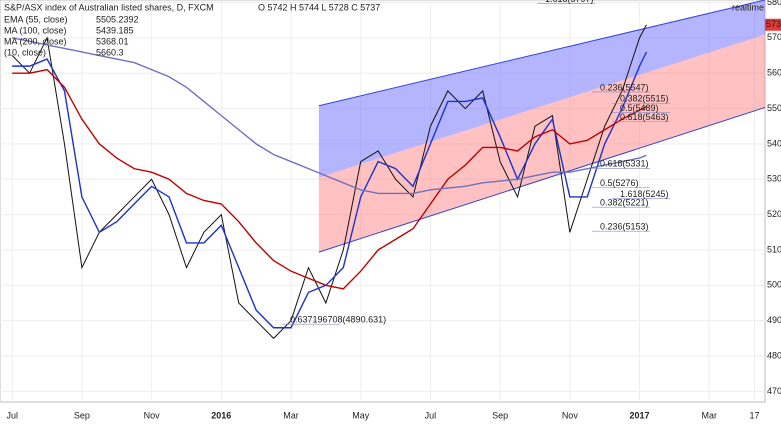 The height and width of the screenshot is (425, 781). Describe the element at coordinates (25, 52) in the screenshot. I see `legend-label: (10, close)` at that location.